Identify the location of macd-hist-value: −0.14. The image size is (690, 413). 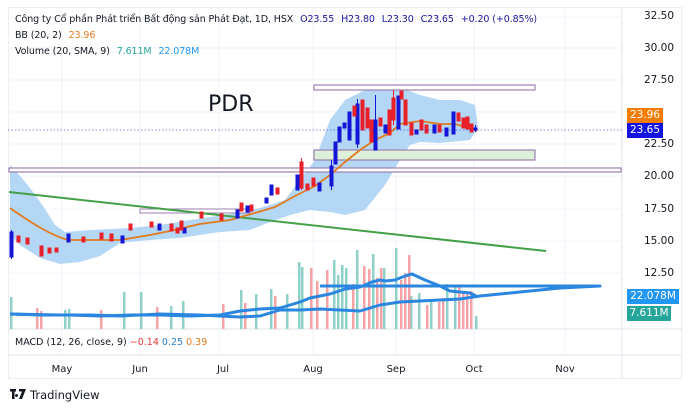
(144, 342).